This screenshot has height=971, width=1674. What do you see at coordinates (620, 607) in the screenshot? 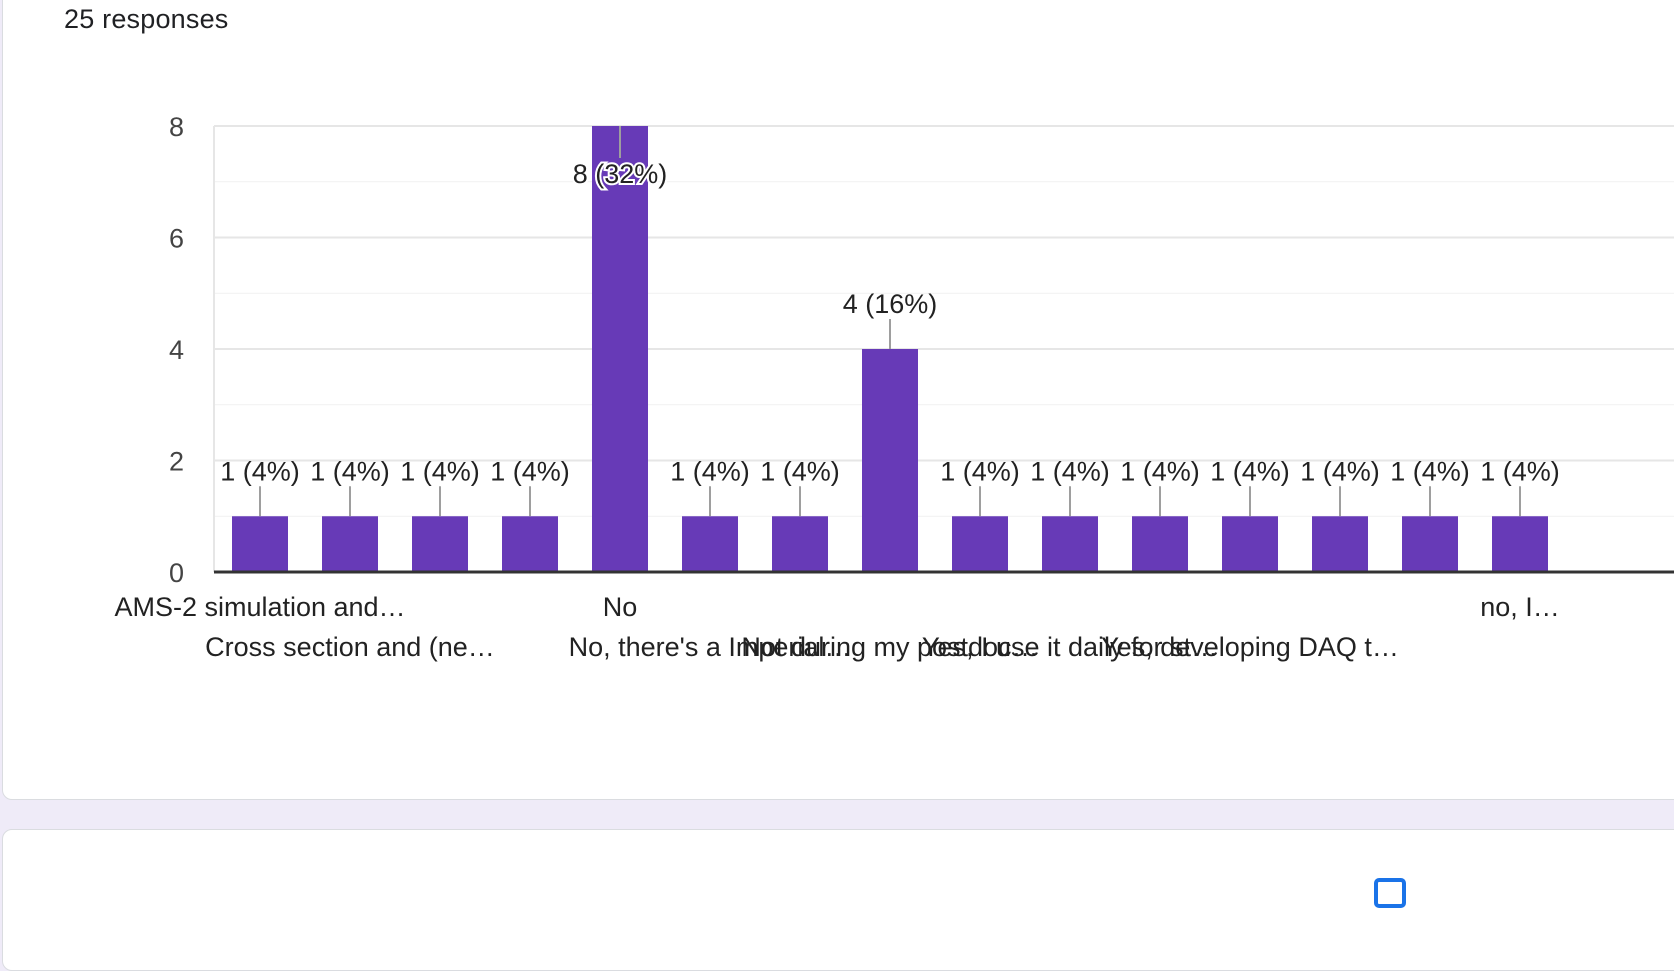
I see `x-tick-label: No` at bounding box center [620, 607].